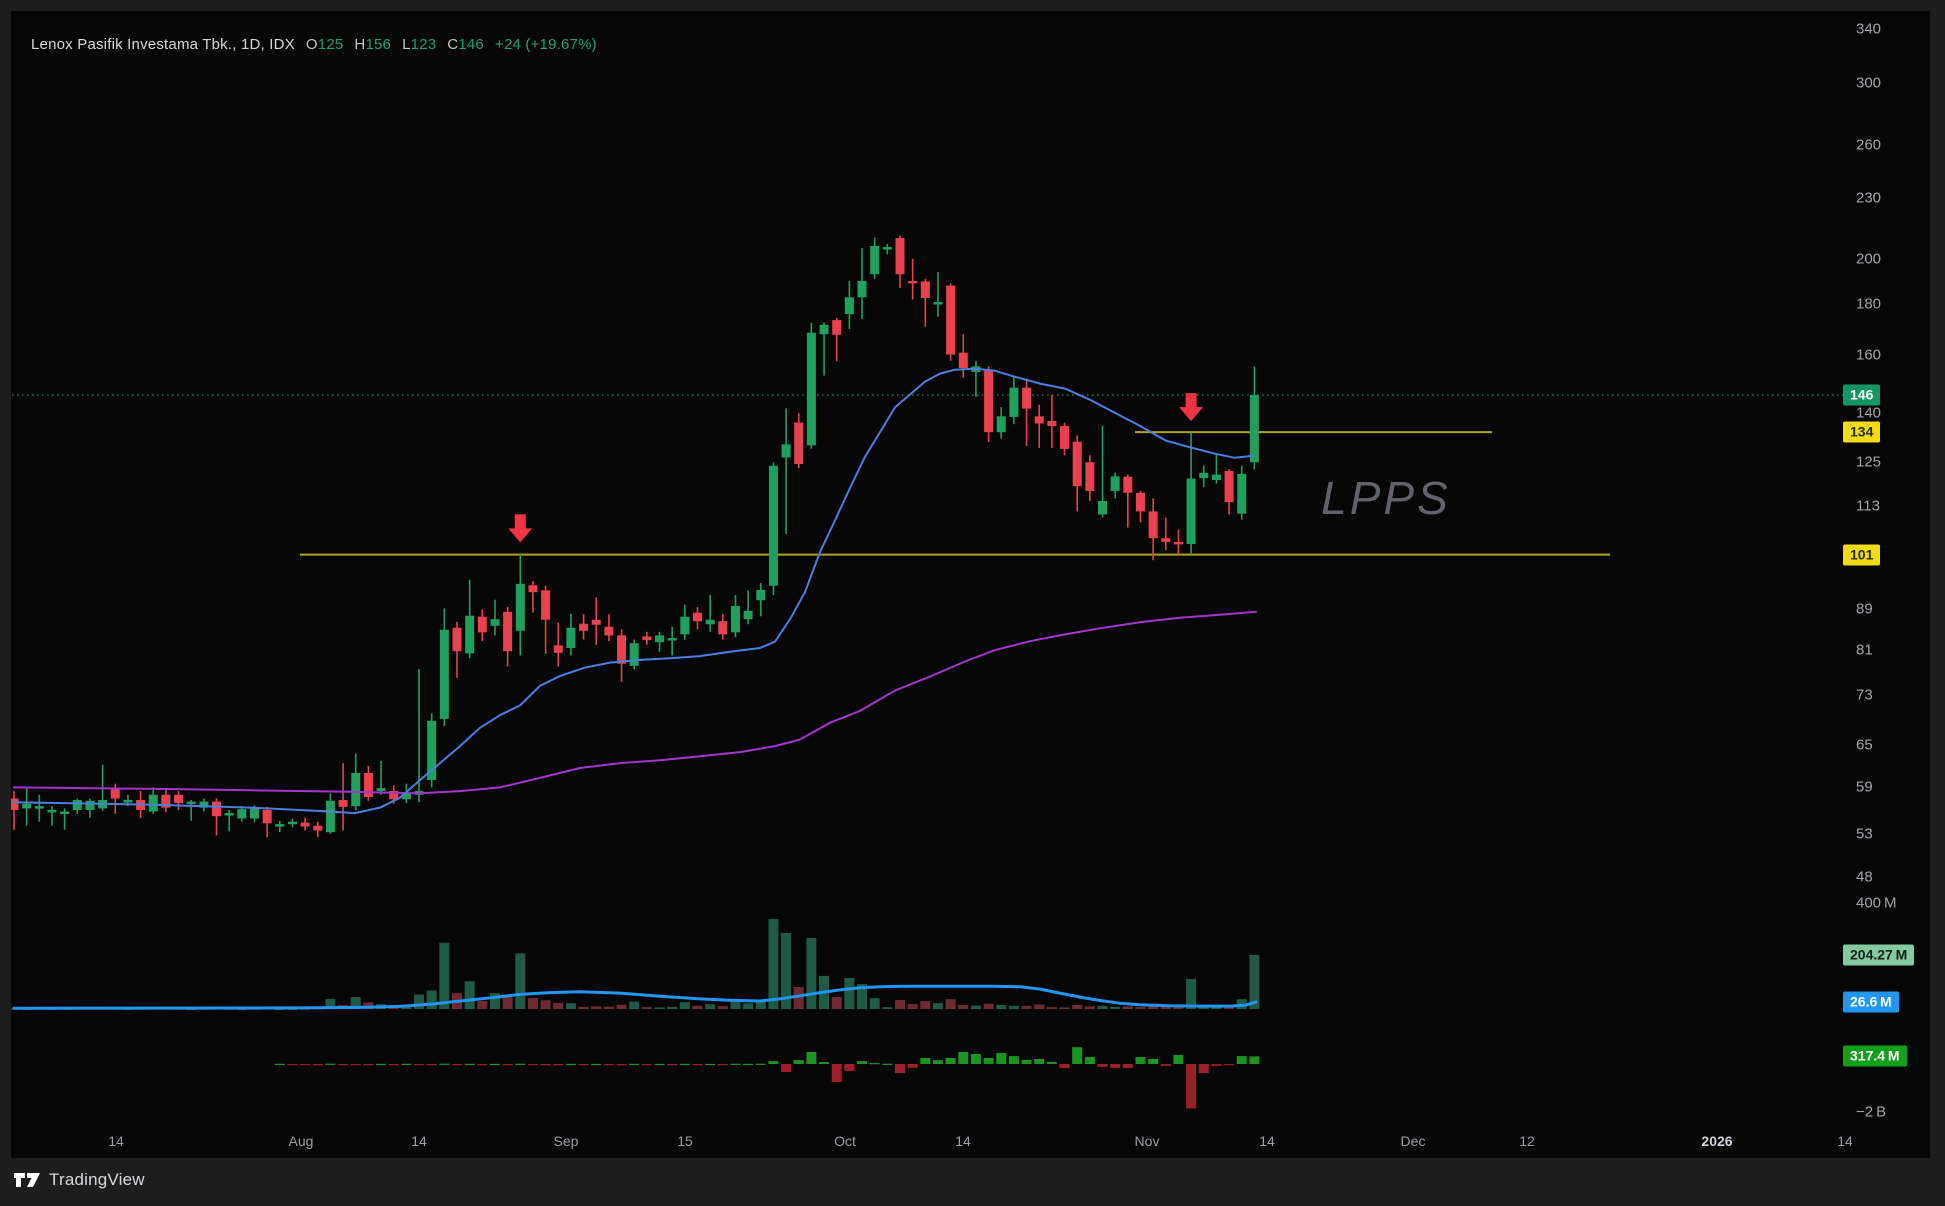 The height and width of the screenshot is (1206, 1945). I want to click on volume-badge-317.4 M: 317.4 M, so click(1875, 1056).